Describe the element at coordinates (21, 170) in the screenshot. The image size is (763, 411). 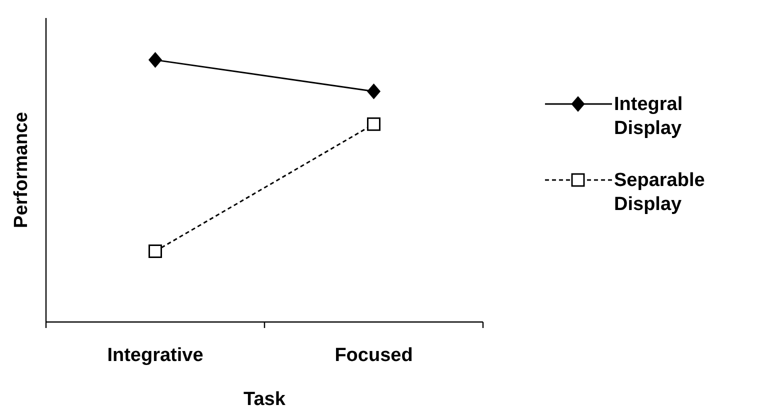
I see `y-axis-title: Performance` at that location.